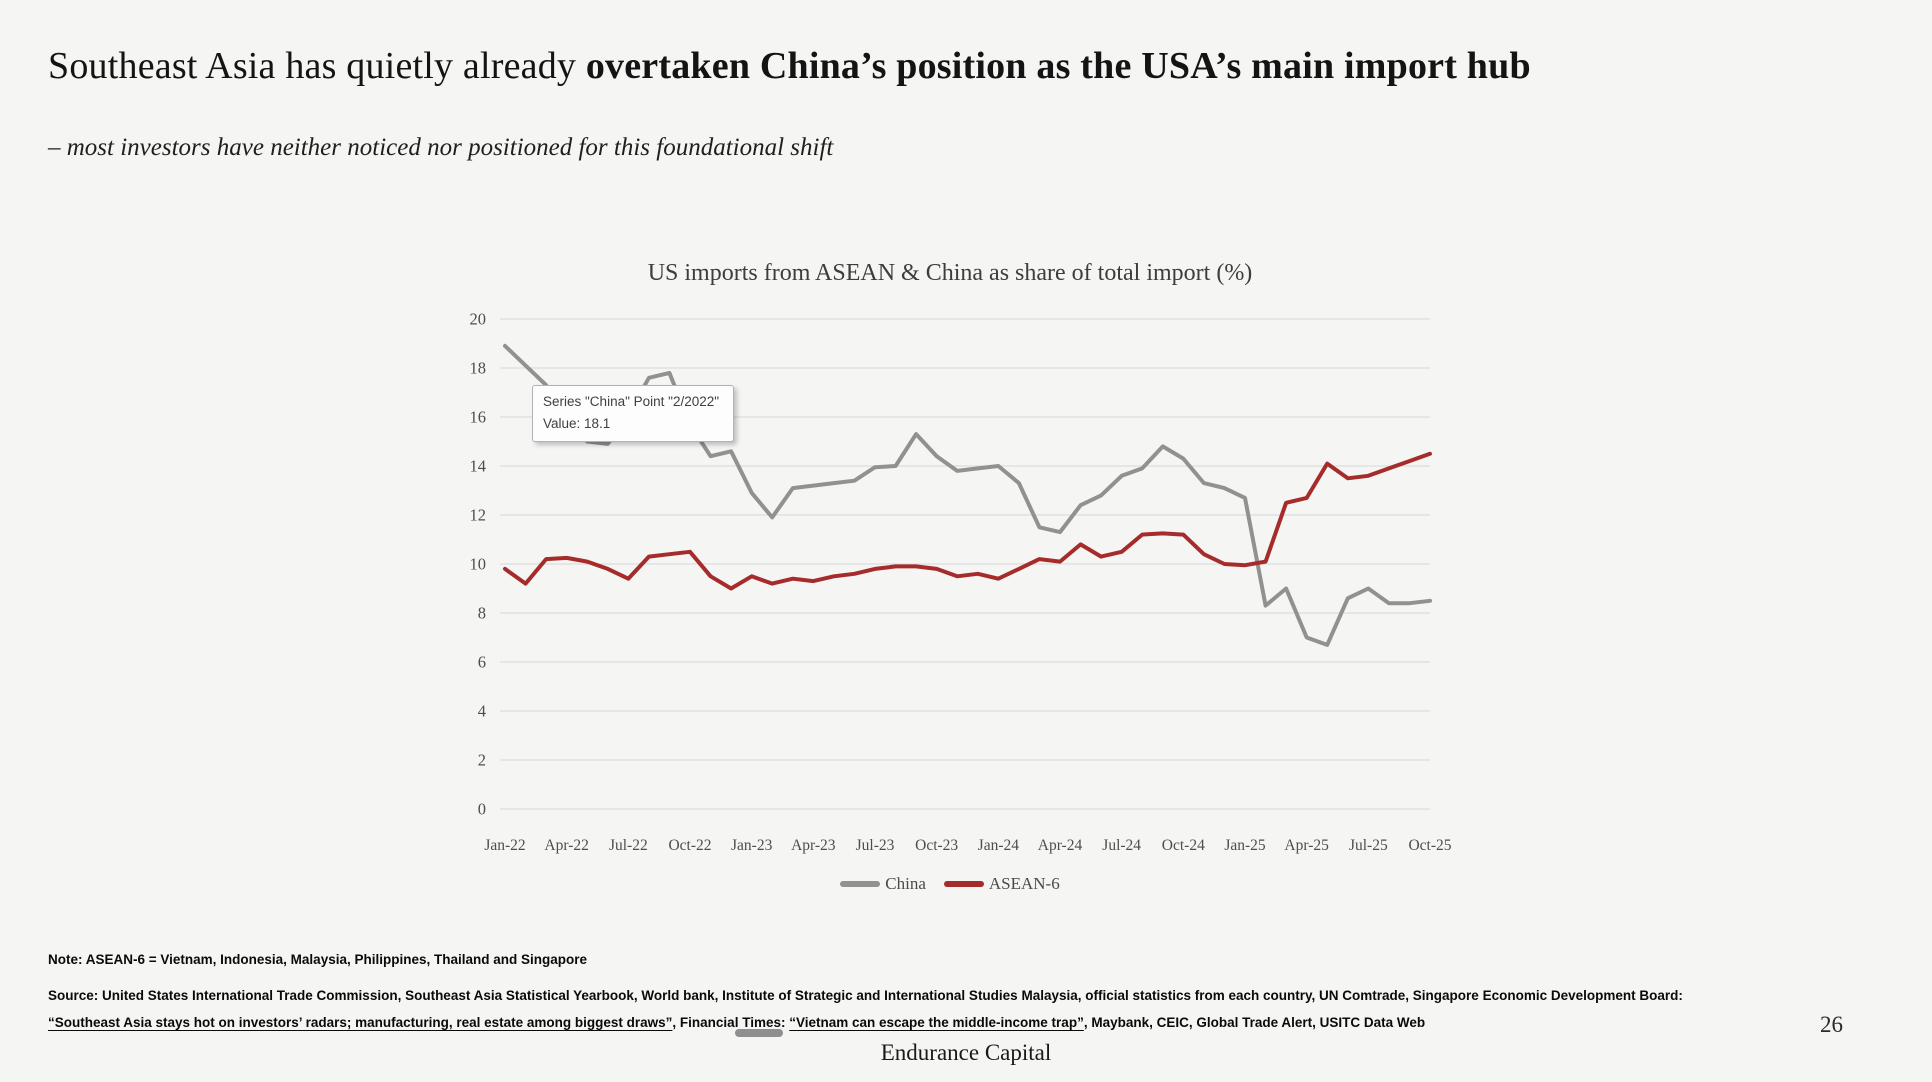  I want to click on svg-text: Oct-25, so click(1429, 845).